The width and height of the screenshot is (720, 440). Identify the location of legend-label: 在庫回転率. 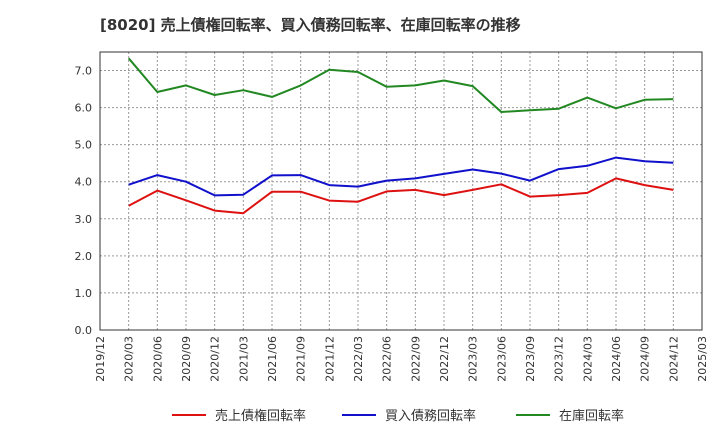
(591, 416).